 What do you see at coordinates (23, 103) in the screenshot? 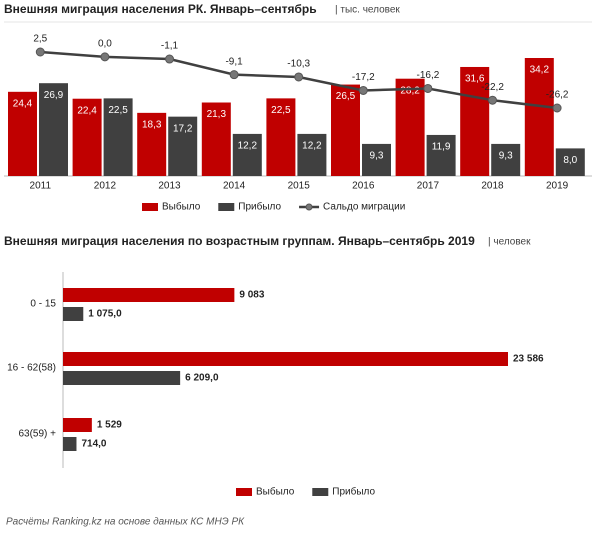
I see `bar-label: 24,4` at bounding box center [23, 103].